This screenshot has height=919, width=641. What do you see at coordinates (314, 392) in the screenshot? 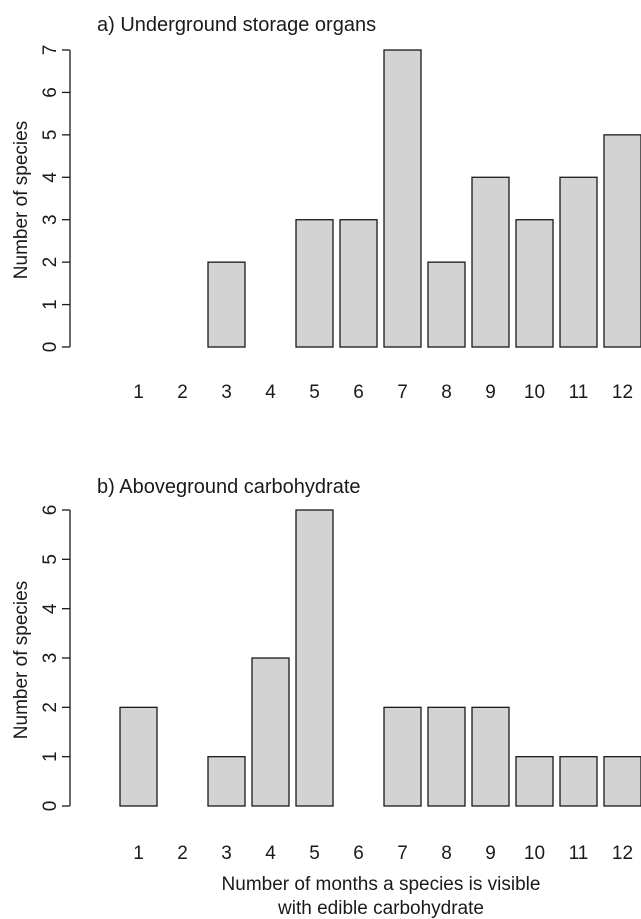
I see `panel-a-x-tick-label: 5` at bounding box center [314, 392].